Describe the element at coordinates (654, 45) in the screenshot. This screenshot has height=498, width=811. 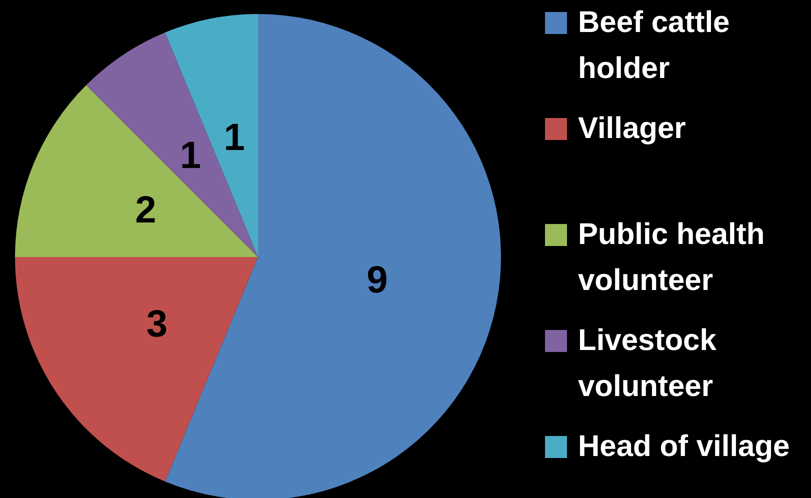
I see `legend-label: Beef cattle holder` at that location.